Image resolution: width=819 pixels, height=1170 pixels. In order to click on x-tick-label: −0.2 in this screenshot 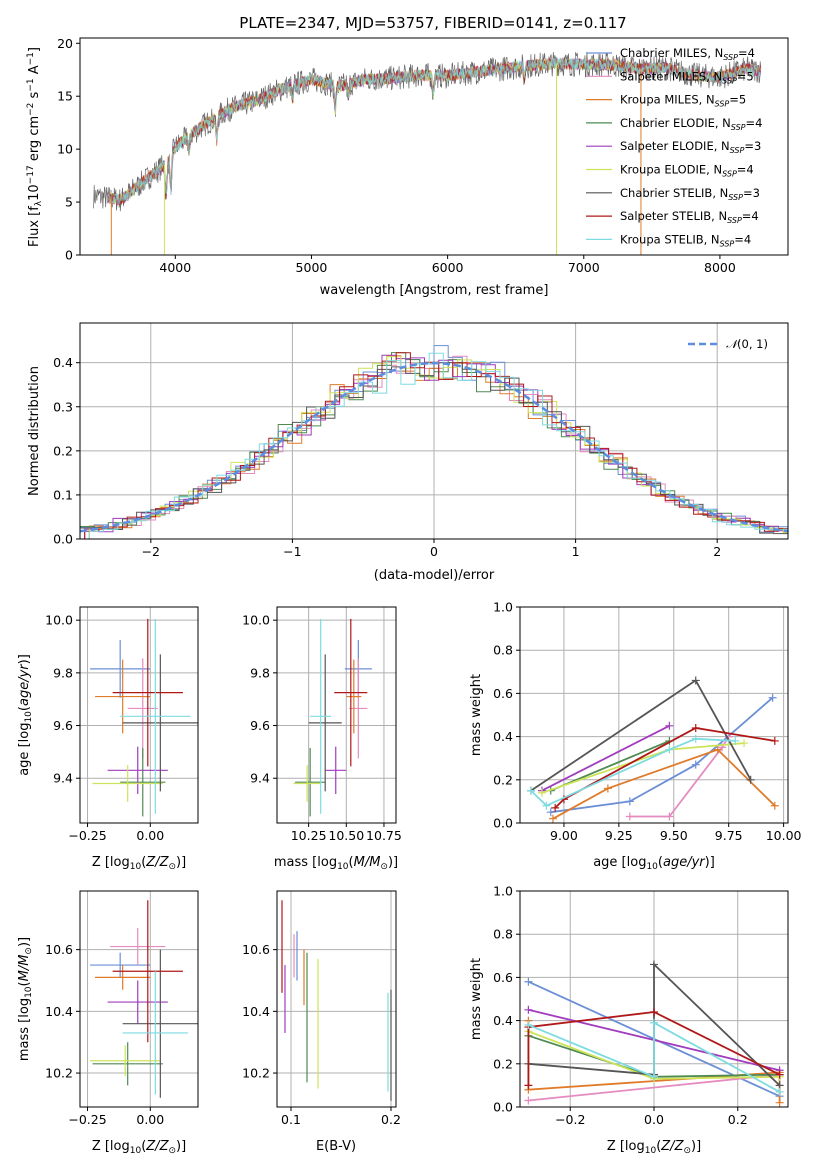, I will do `click(570, 1119)`.